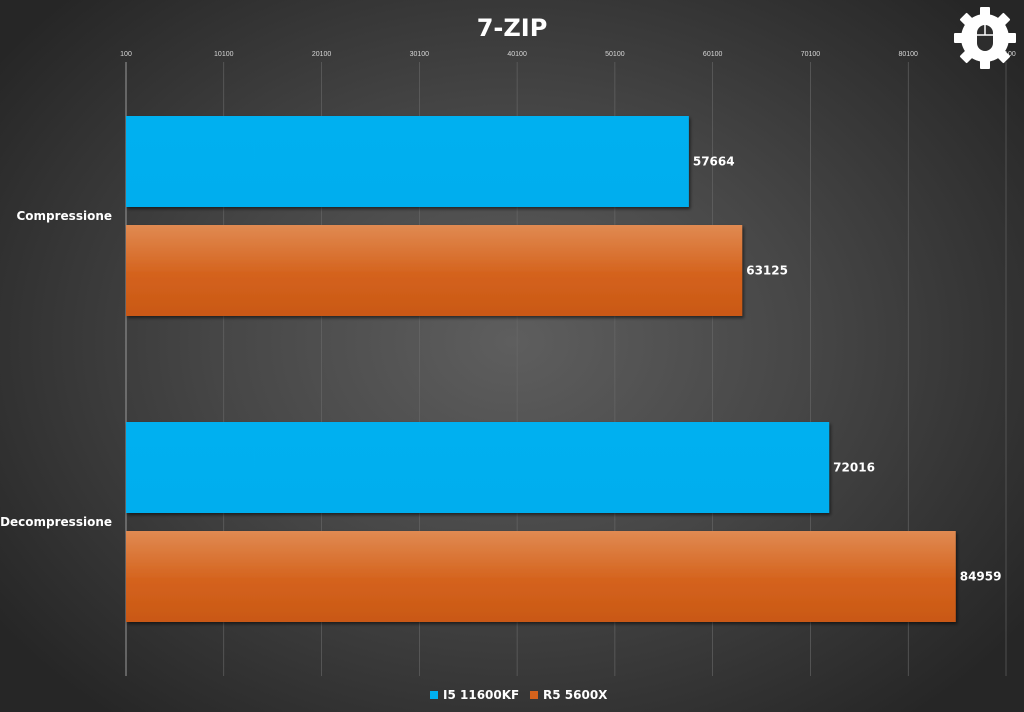 This screenshot has width=1024, height=712. Describe the element at coordinates (541, 576) in the screenshot. I see `bar-r5-5600x-decompressione` at that location.